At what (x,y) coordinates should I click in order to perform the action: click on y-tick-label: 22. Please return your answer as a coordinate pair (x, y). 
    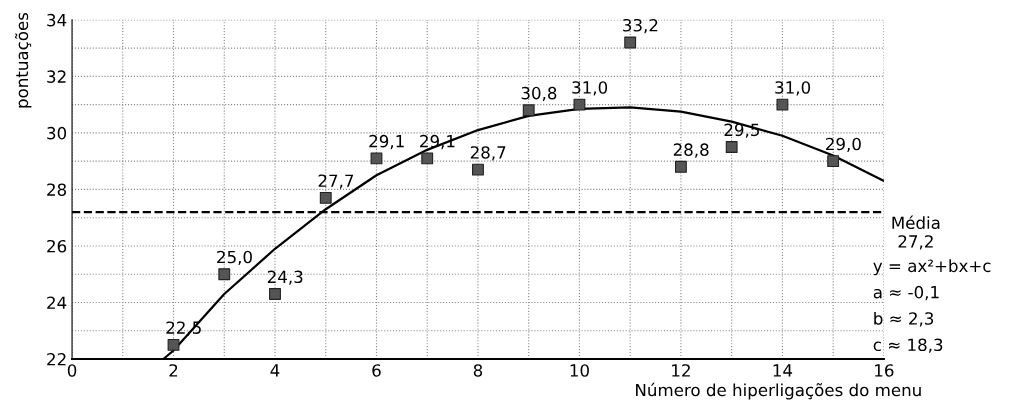
    Looking at the image, I should click on (56, 359).